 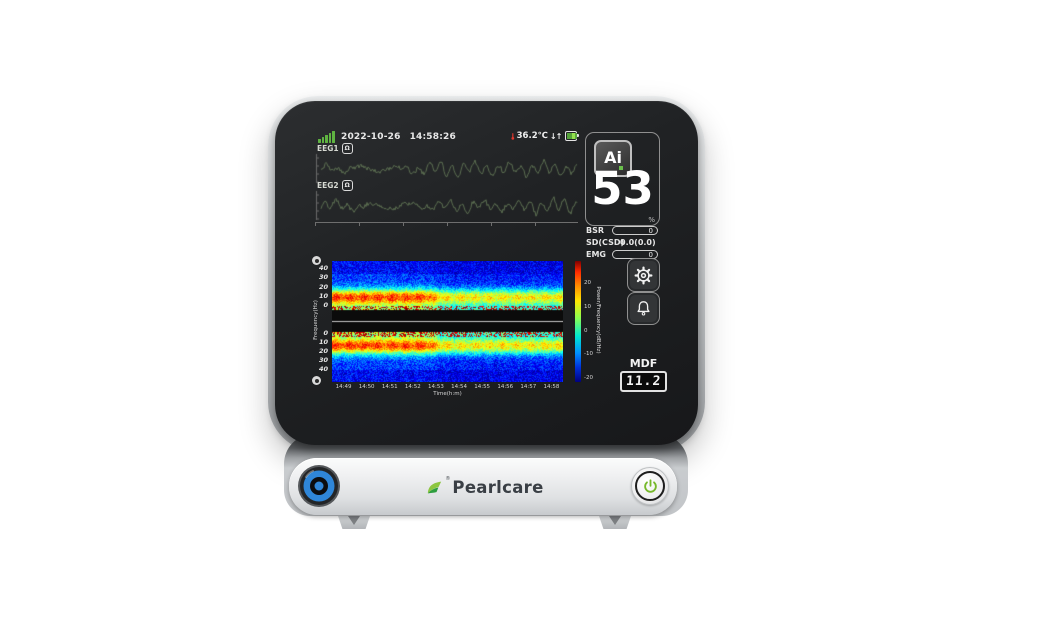 What do you see at coordinates (572, 136) in the screenshot?
I see `battery-icon` at bounding box center [572, 136].